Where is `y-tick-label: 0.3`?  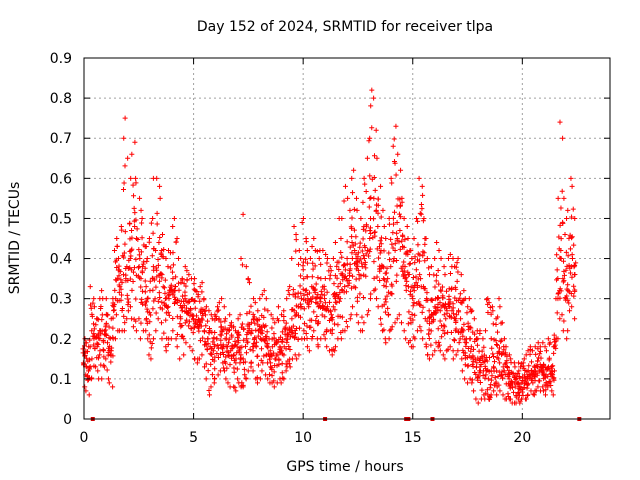
y-tick-label: 0.3 is located at coordinates (61, 300).